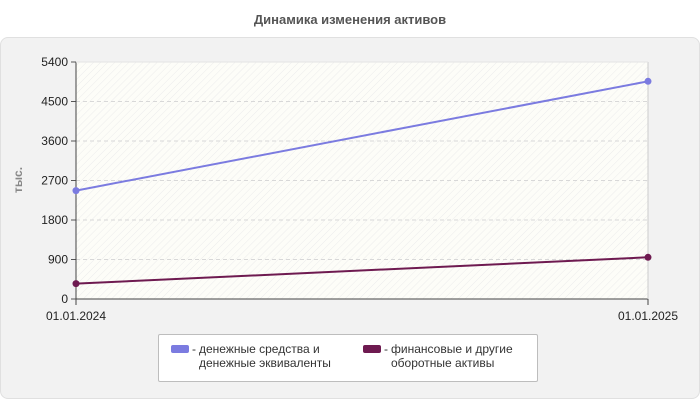 The width and height of the screenshot is (700, 400). Describe the element at coordinates (372, 349) in the screenshot. I see `legend-swatch-financial` at that location.